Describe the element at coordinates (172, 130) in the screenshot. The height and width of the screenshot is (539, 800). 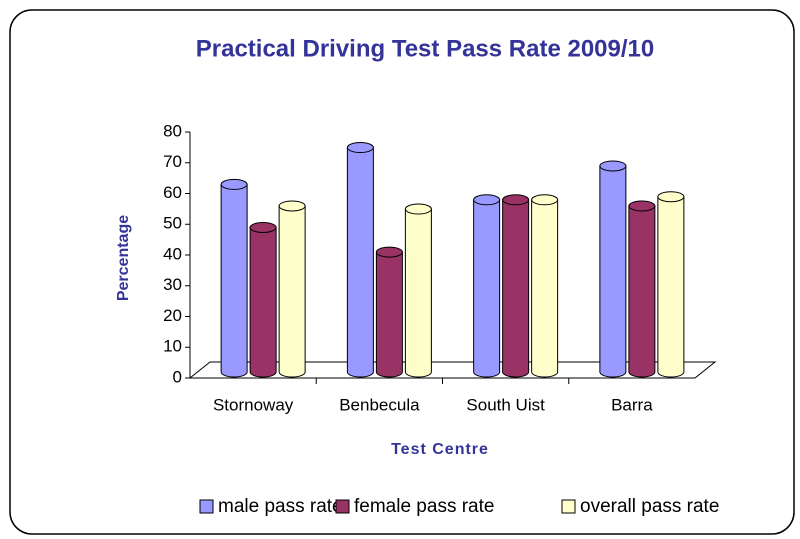
I see `y-tick-label: 80` at that location.